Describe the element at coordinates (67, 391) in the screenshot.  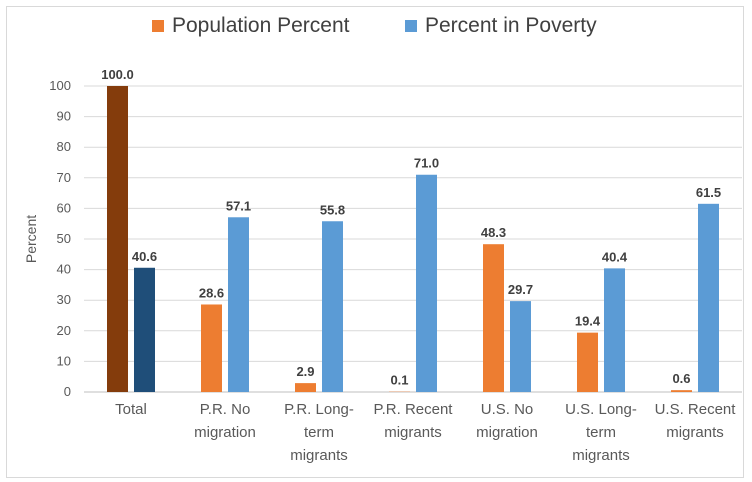
I see `y-tick-label: 0` at that location.